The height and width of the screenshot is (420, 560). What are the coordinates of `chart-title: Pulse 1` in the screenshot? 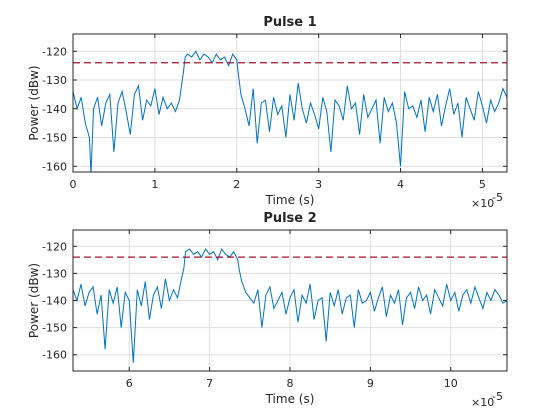 It's located at (289, 22).